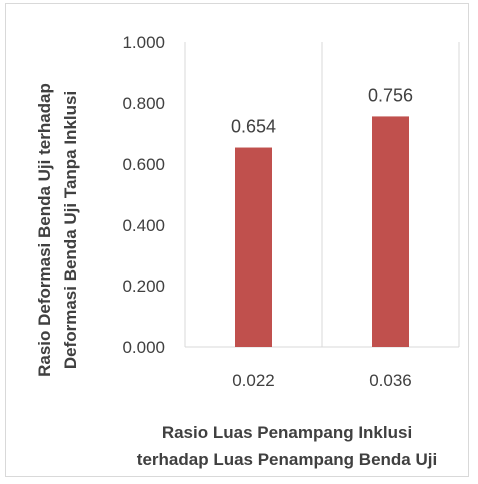 The width and height of the screenshot is (478, 484). Describe the element at coordinates (143, 103) in the screenshot. I see `y-tick-label: 0.800` at that location.